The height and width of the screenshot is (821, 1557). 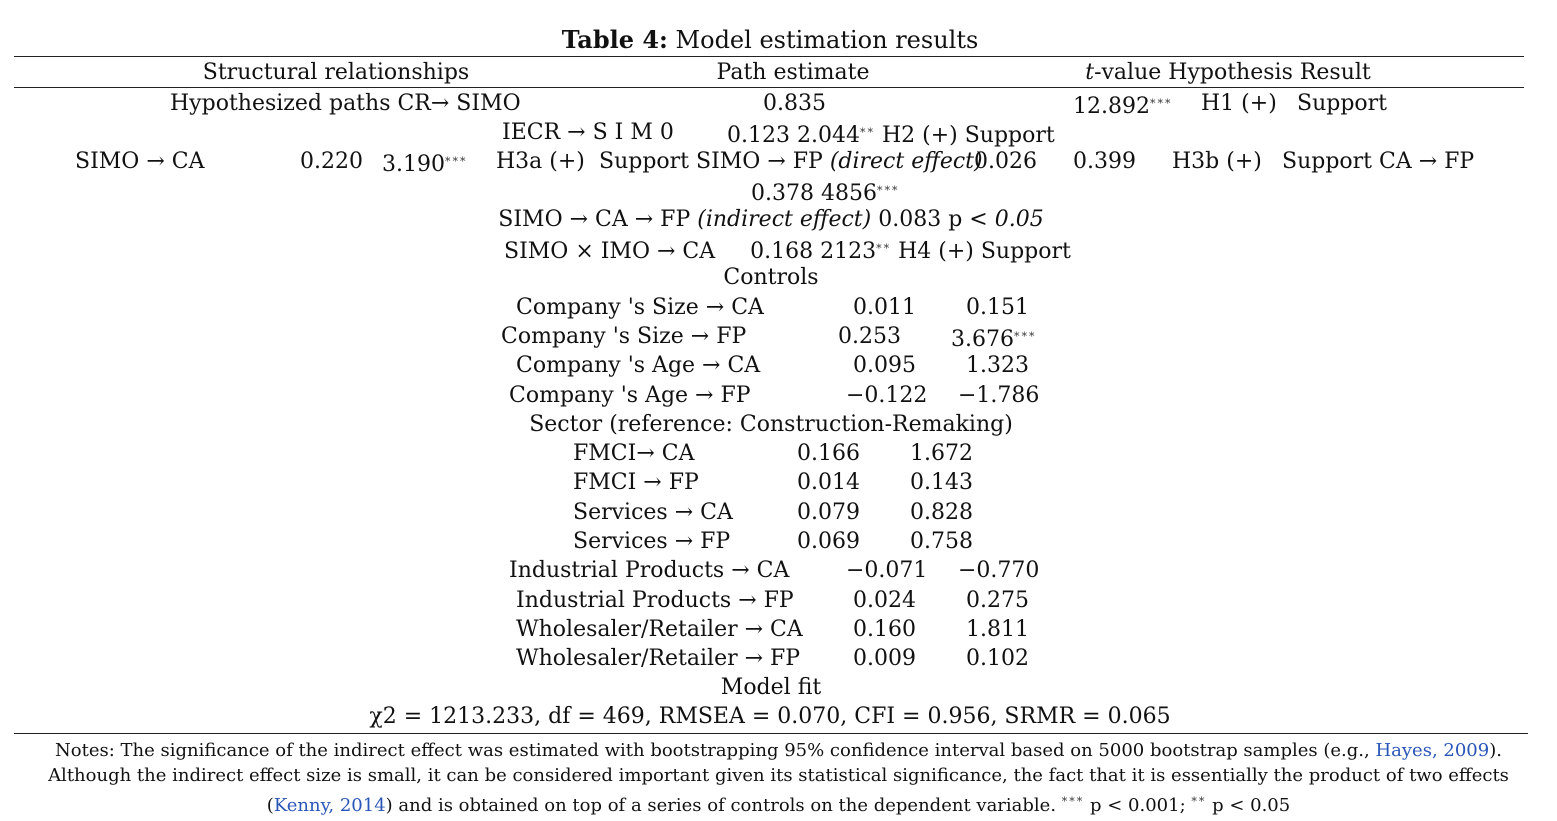 What do you see at coordinates (652, 541) in the screenshot?
I see `sector-row-rel: Services → FP` at bounding box center [652, 541].